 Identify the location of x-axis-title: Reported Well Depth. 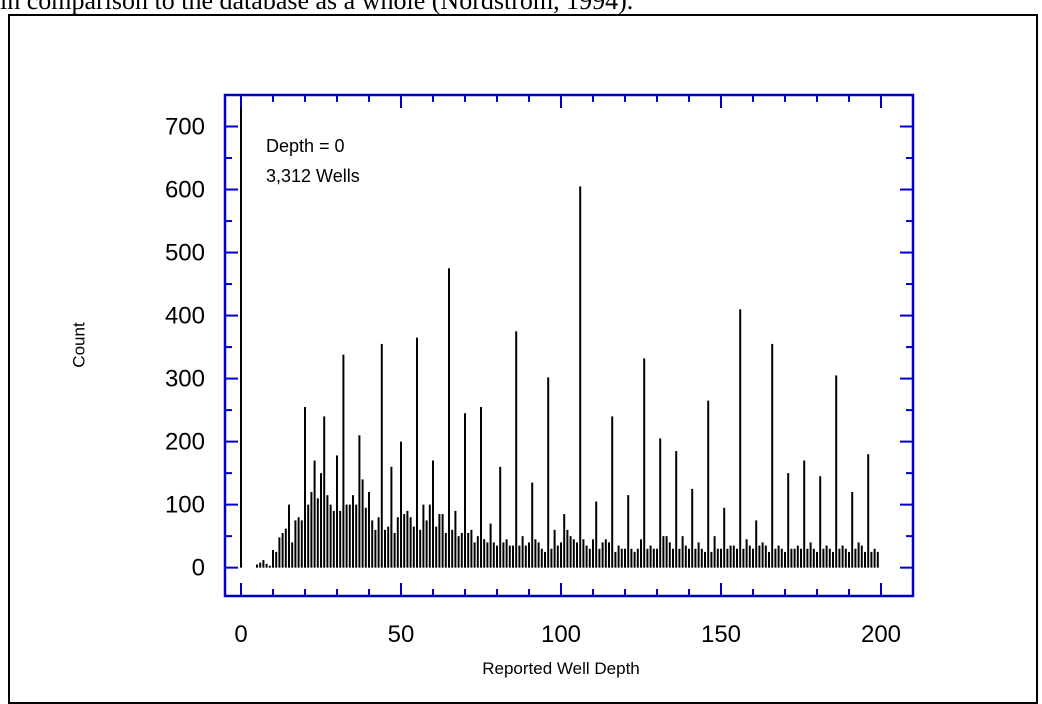
(561, 668).